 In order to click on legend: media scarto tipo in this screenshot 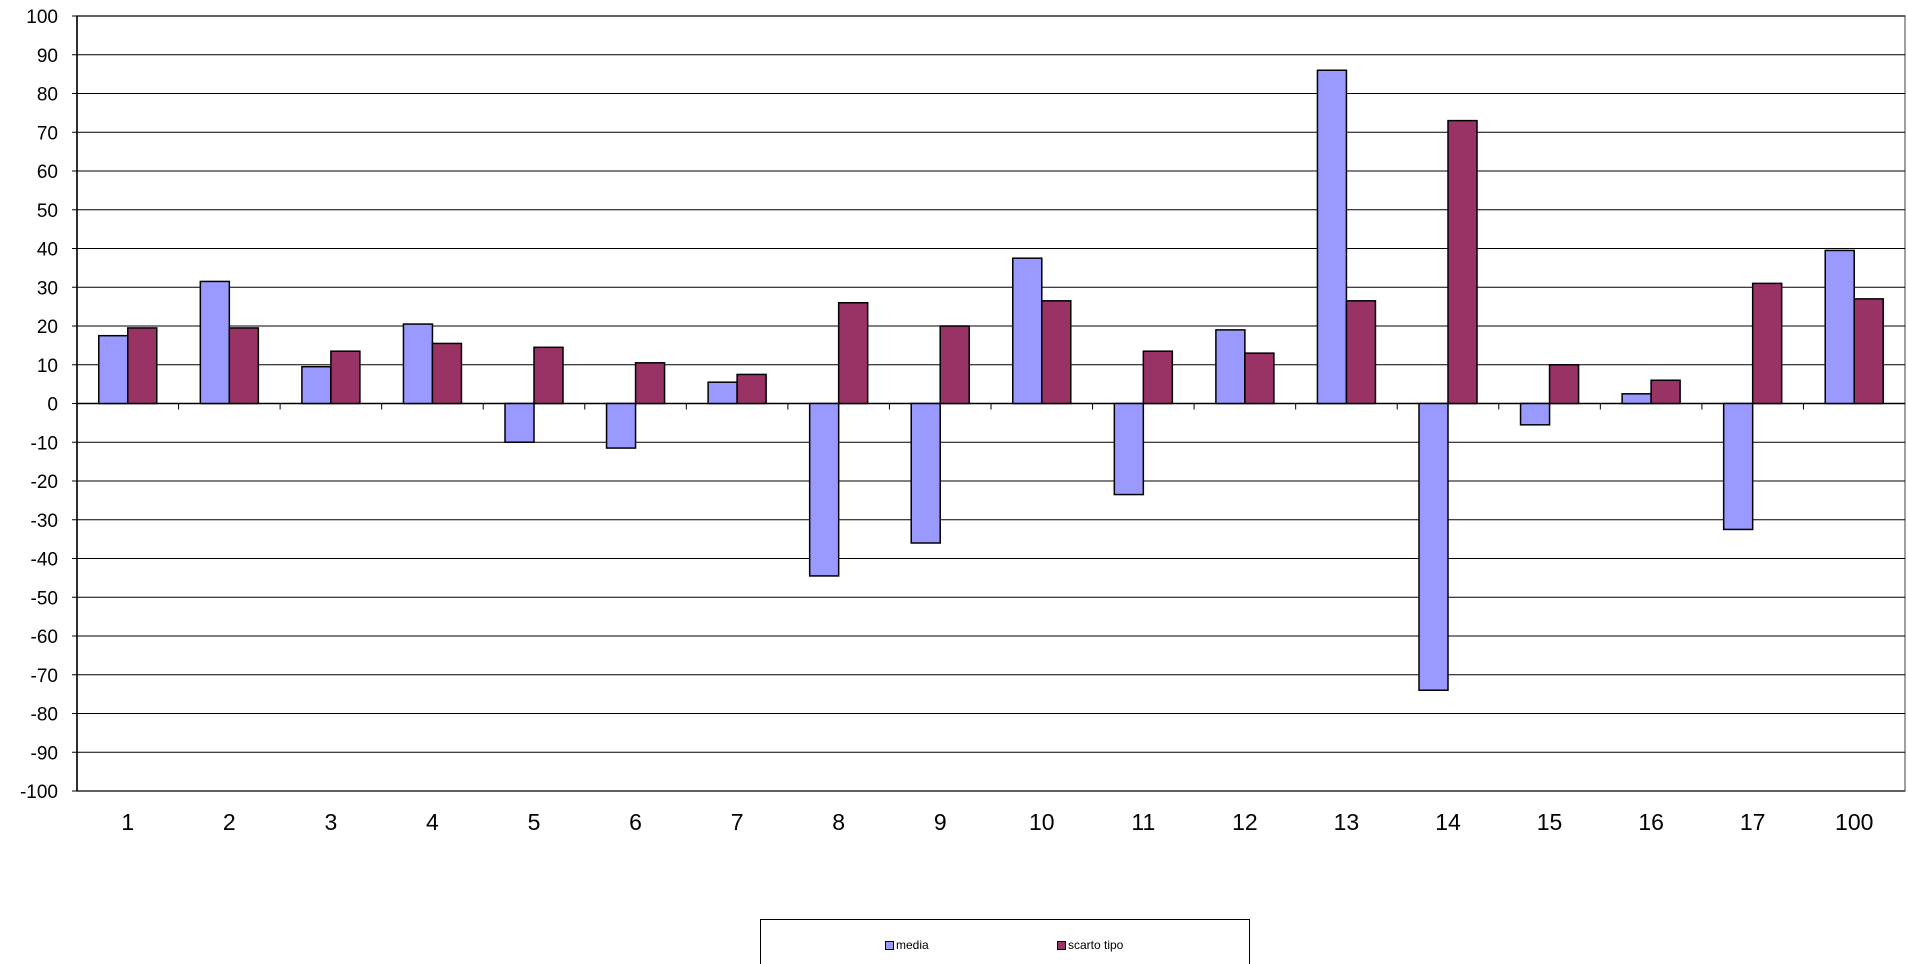, I will do `click(1005, 941)`.